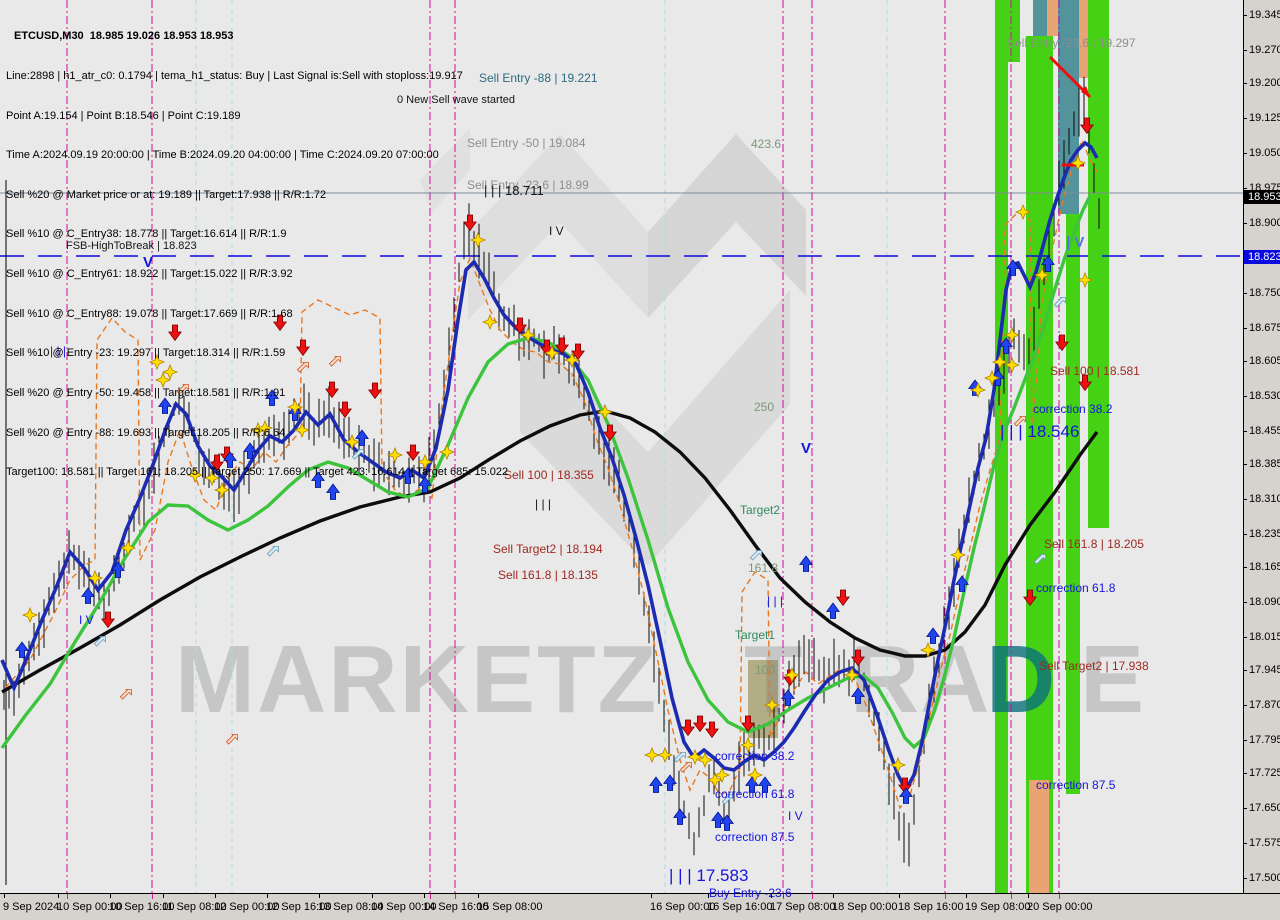  I want to click on watermark-letter-d: D, so click(1020, 679).